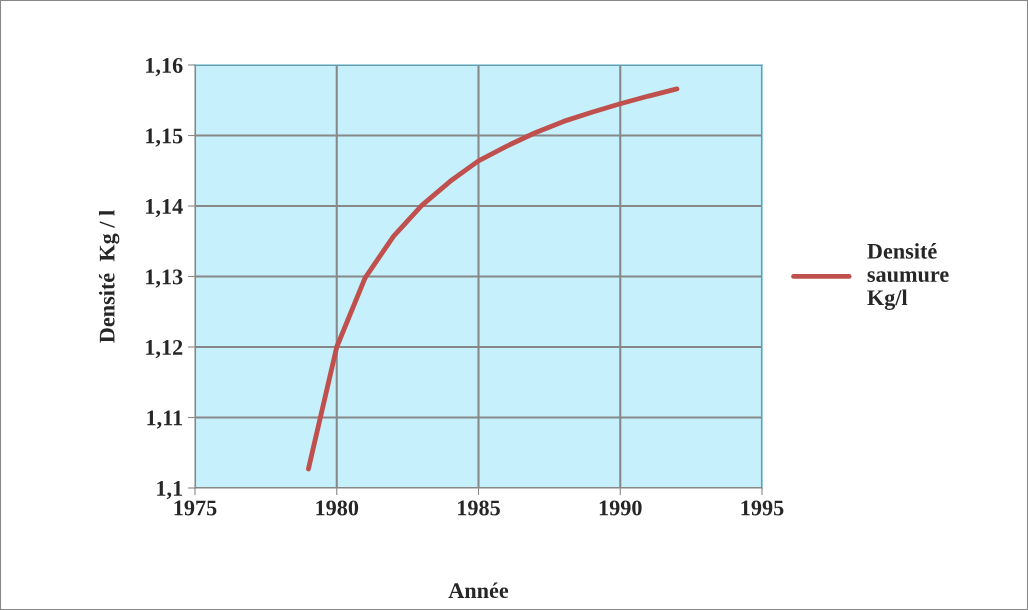  What do you see at coordinates (165, 419) in the screenshot?
I see `y-tick-label: 1,11` at bounding box center [165, 419].